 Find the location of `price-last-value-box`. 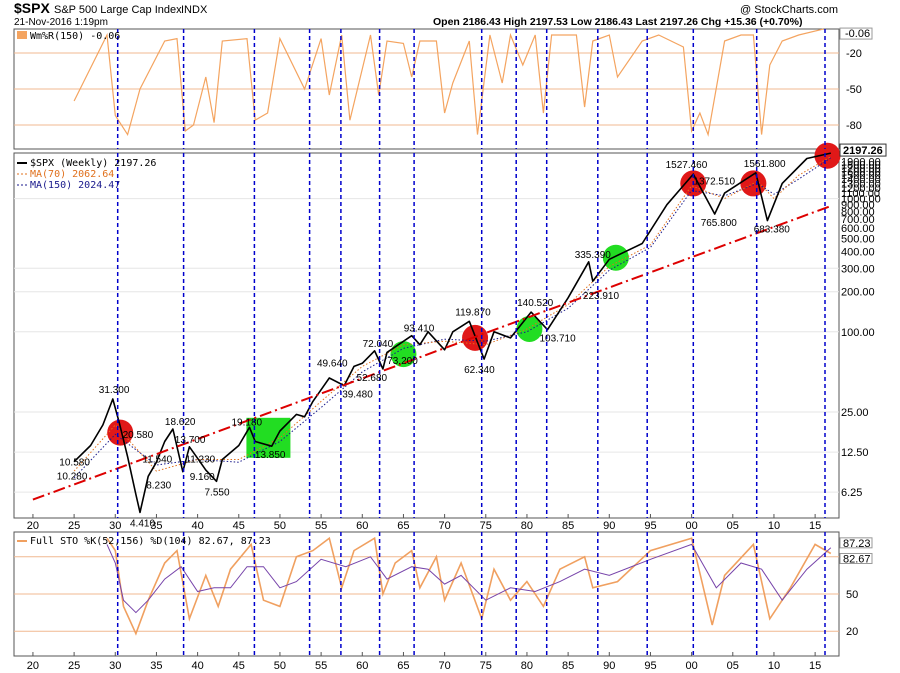

price-last-value-box is located at coordinates (863, 150).